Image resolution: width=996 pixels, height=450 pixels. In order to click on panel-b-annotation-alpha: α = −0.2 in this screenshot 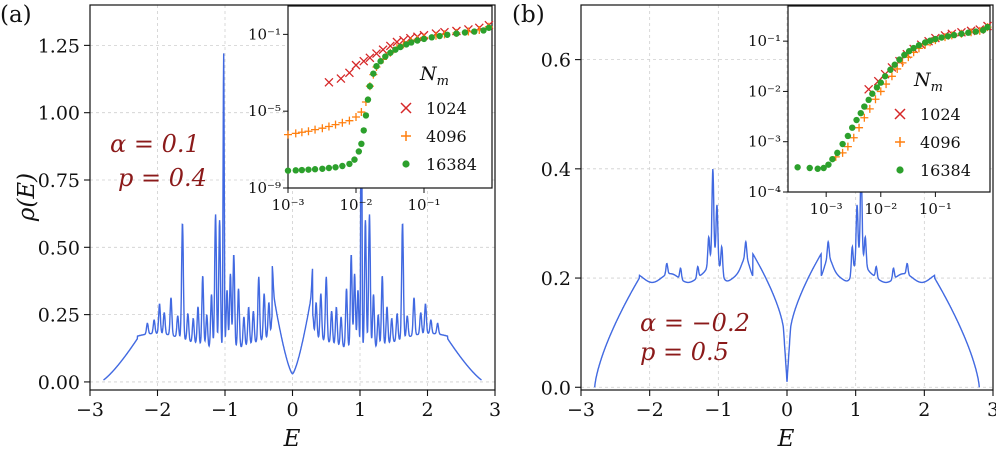, I will do `click(695, 323)`.